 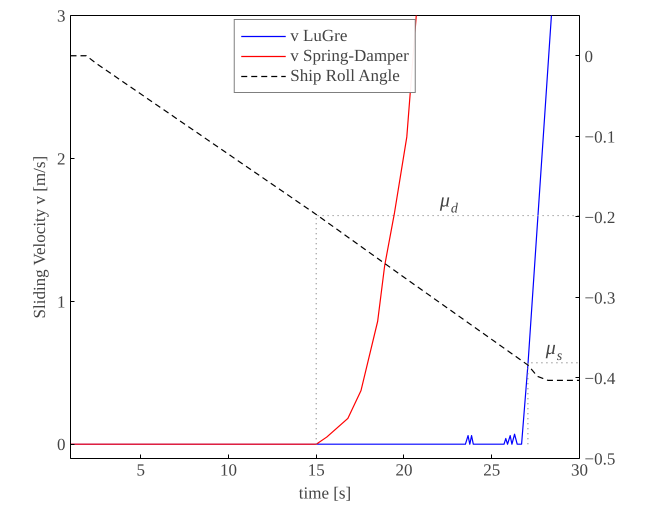 What do you see at coordinates (588, 56) in the screenshot?
I see `y2-tick-label: 0` at bounding box center [588, 56].